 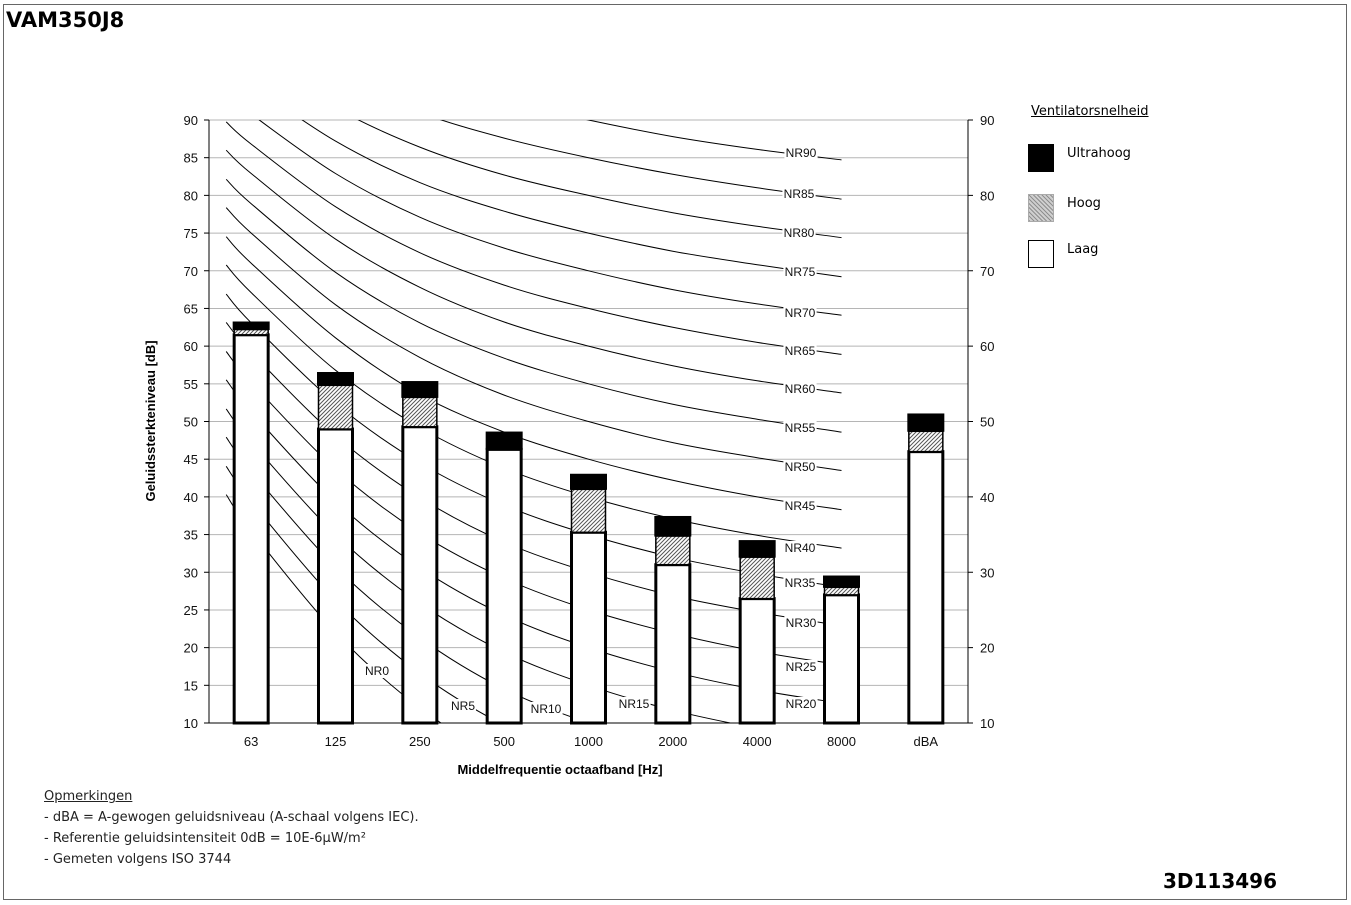 What do you see at coordinates (926, 741) in the screenshot?
I see `x-tick-label: dBA` at bounding box center [926, 741].